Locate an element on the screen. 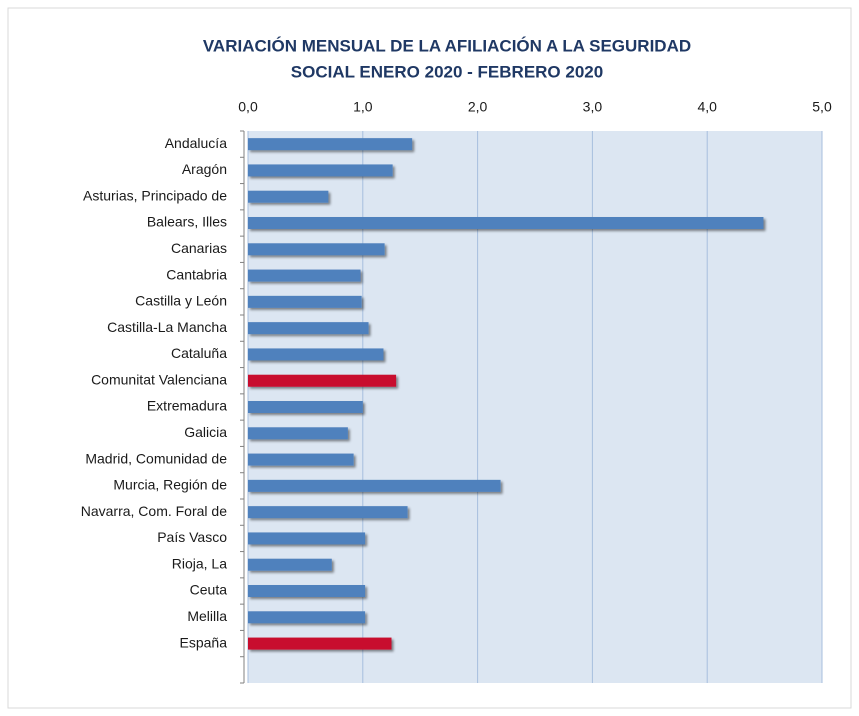 The height and width of the screenshot is (716, 859). x-tick-label: 2,0 is located at coordinates (478, 107).